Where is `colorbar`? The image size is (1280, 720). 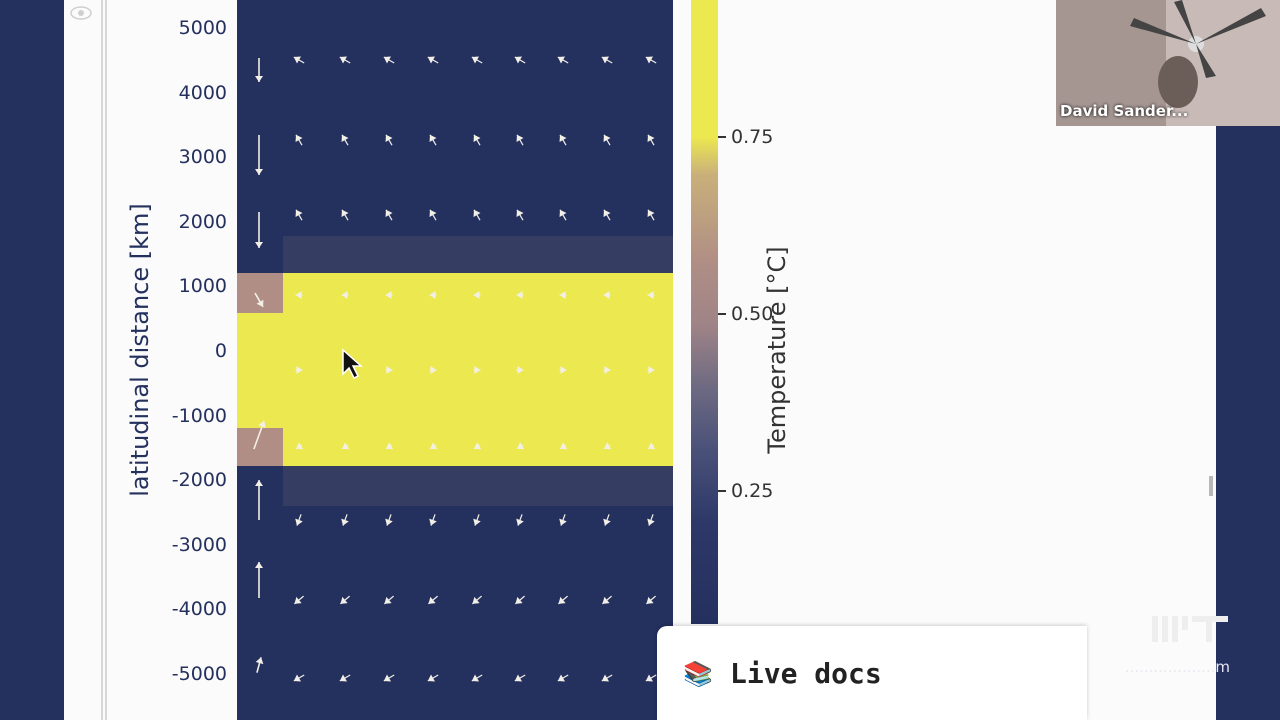
colorbar is located at coordinates (704, 312).